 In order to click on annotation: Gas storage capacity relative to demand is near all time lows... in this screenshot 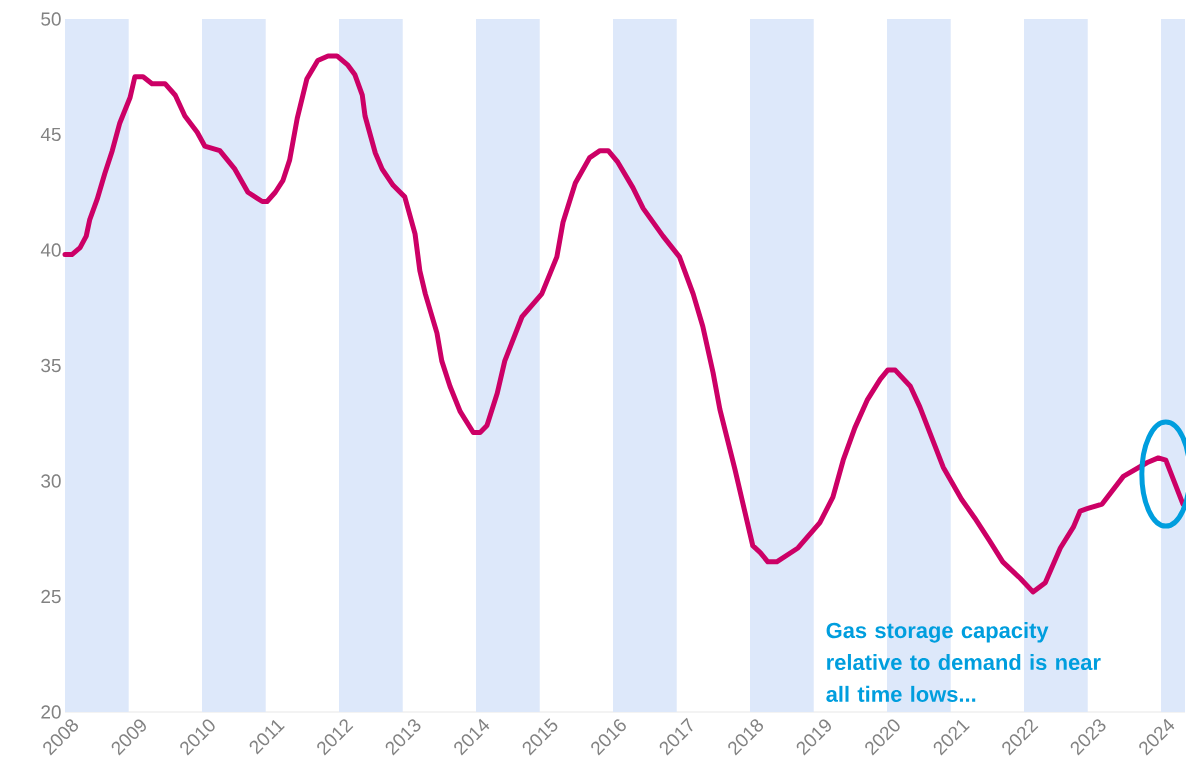, I will do `click(963, 662)`.